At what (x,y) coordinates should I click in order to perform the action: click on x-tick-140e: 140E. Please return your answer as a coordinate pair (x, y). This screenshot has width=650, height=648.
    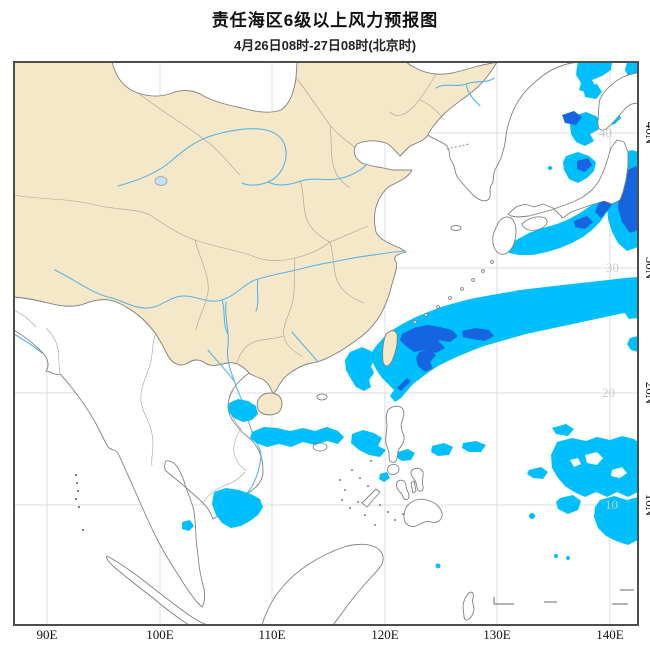
    Looking at the image, I should click on (610, 634).